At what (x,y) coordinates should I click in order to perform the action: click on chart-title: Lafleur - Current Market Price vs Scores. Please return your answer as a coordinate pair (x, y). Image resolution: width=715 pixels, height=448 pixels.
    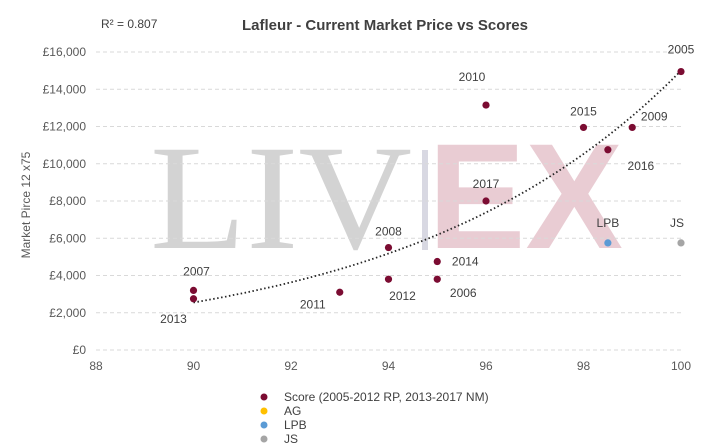
    Looking at the image, I should click on (385, 25).